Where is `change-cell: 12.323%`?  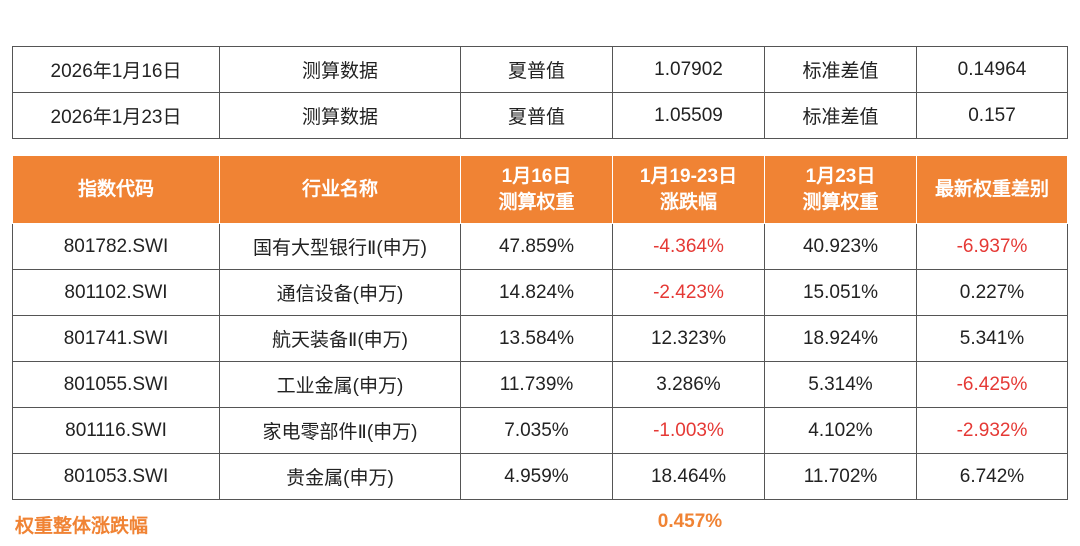 change-cell: 12.323% is located at coordinates (688, 338).